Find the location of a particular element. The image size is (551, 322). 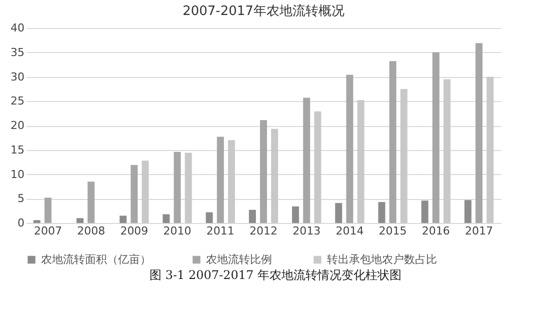

x-tick-label: 2010 is located at coordinates (177, 231).